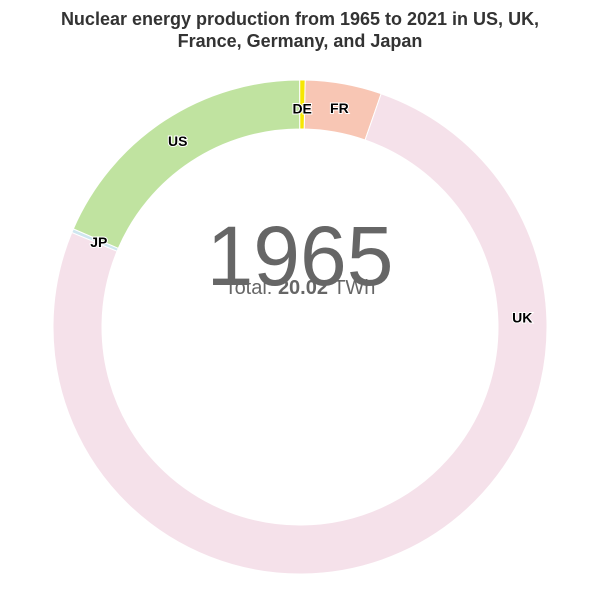  I want to click on center-total: Total: 20.02 TWh, so click(300, 288).